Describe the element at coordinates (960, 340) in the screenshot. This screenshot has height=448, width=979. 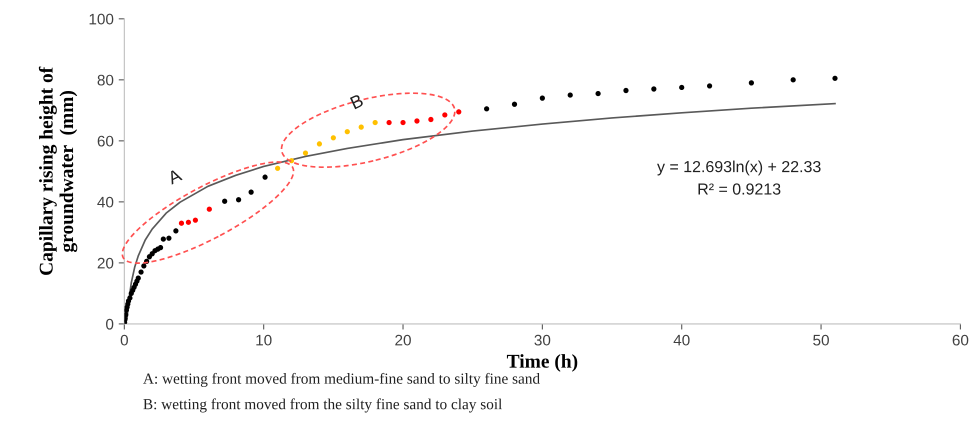
I see `x-tick-label: 60` at that location.